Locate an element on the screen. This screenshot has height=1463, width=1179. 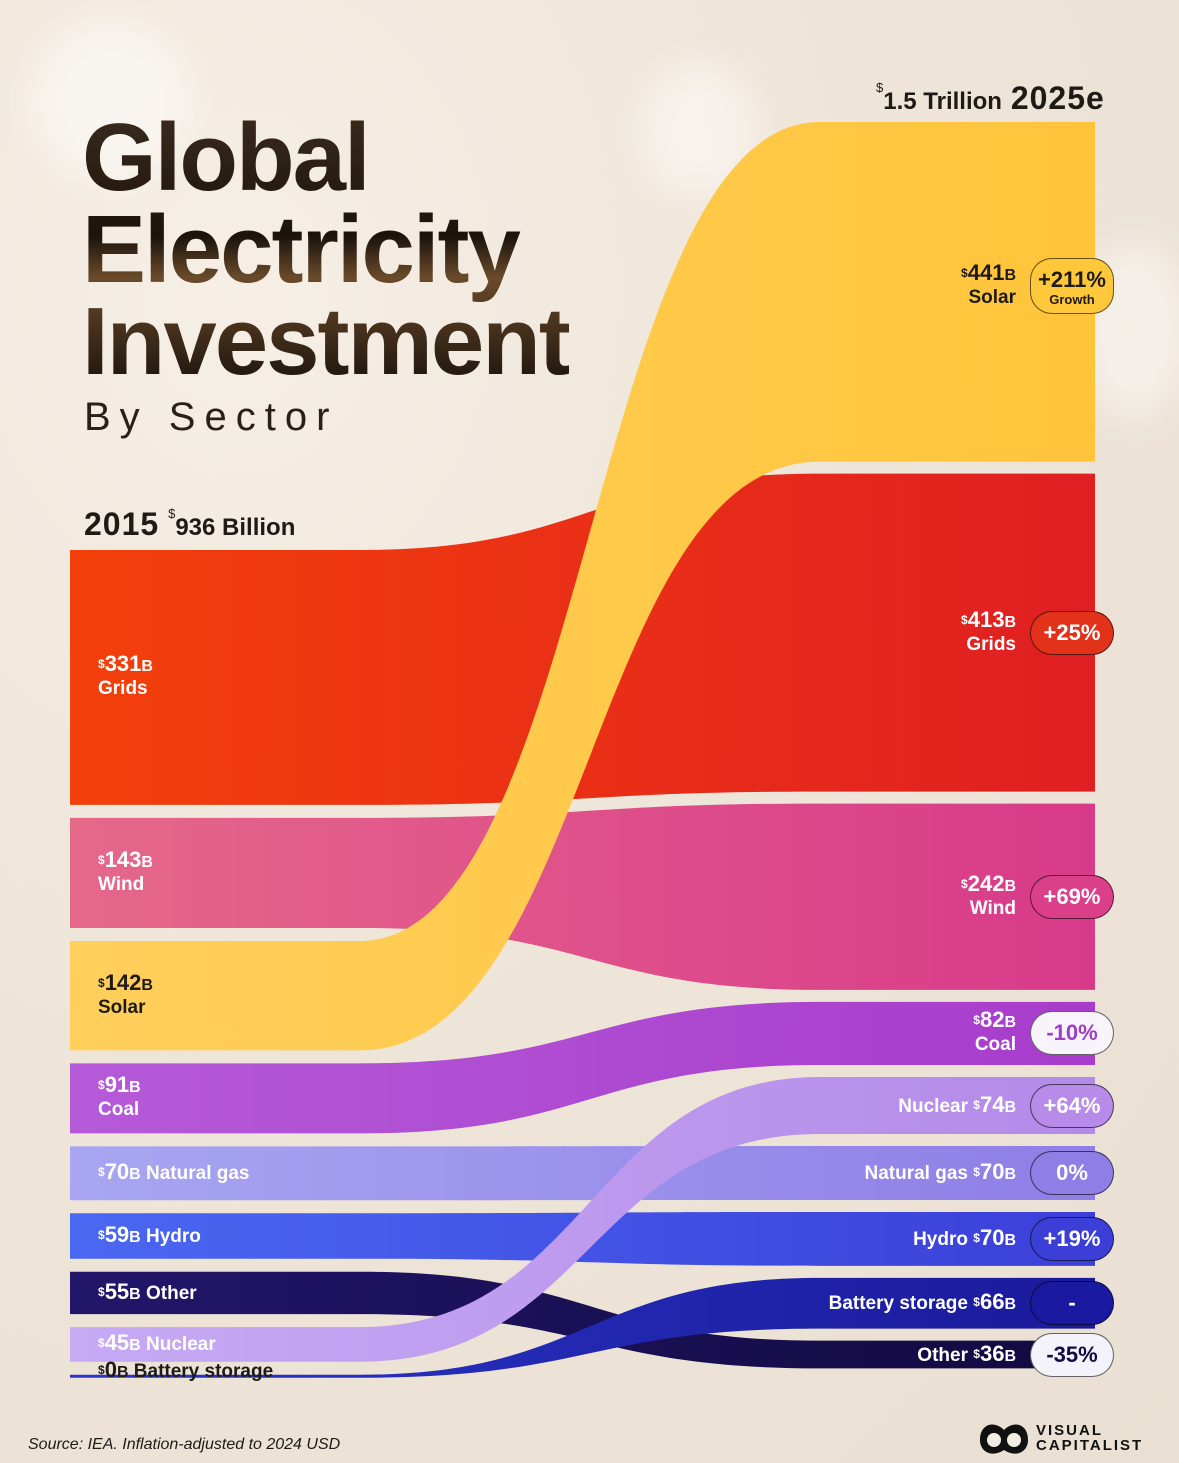
value-label: $142B is located at coordinates (125, 982).